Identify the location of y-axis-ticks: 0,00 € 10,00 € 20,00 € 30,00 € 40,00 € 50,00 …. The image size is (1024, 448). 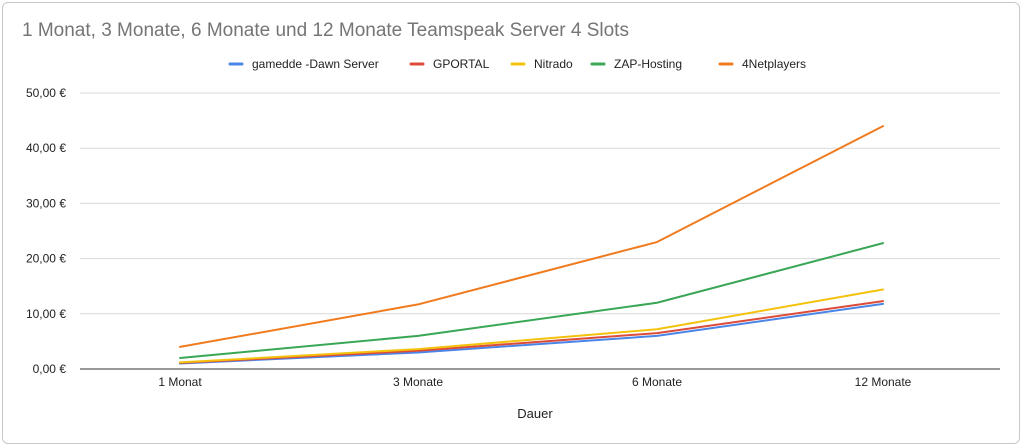
(46, 231).